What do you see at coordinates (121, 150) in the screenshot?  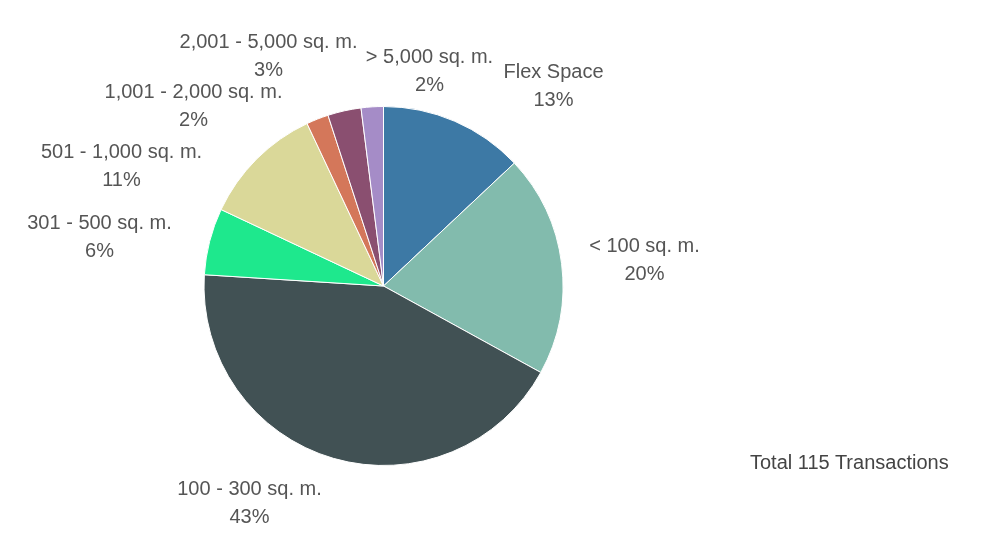 I see `slice-label: 501 - 1,000 sq. m.` at bounding box center [121, 150].